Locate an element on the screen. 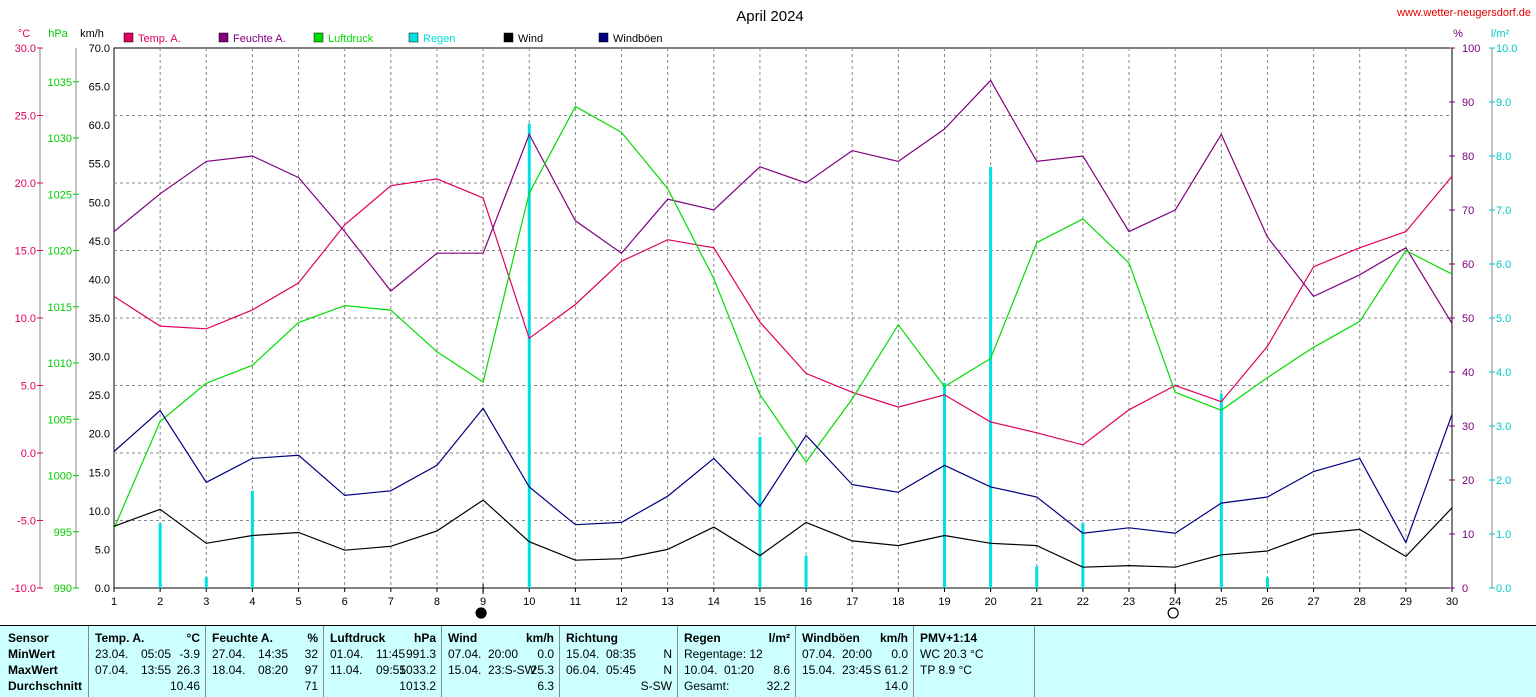 The image size is (1536, 697). pressure-tick-label: 1035 is located at coordinates (60, 83).